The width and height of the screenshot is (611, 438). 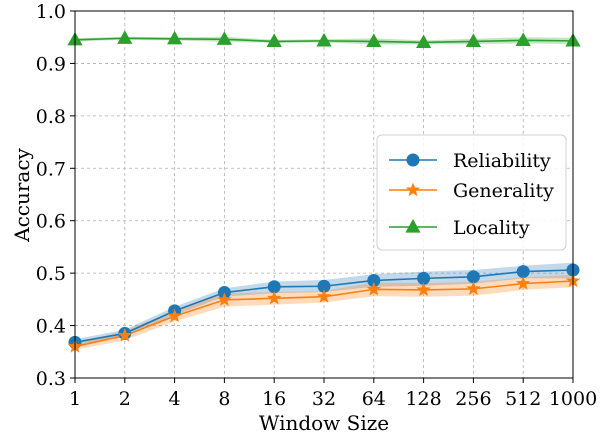 I want to click on generality-band, so click(x=324, y=312).